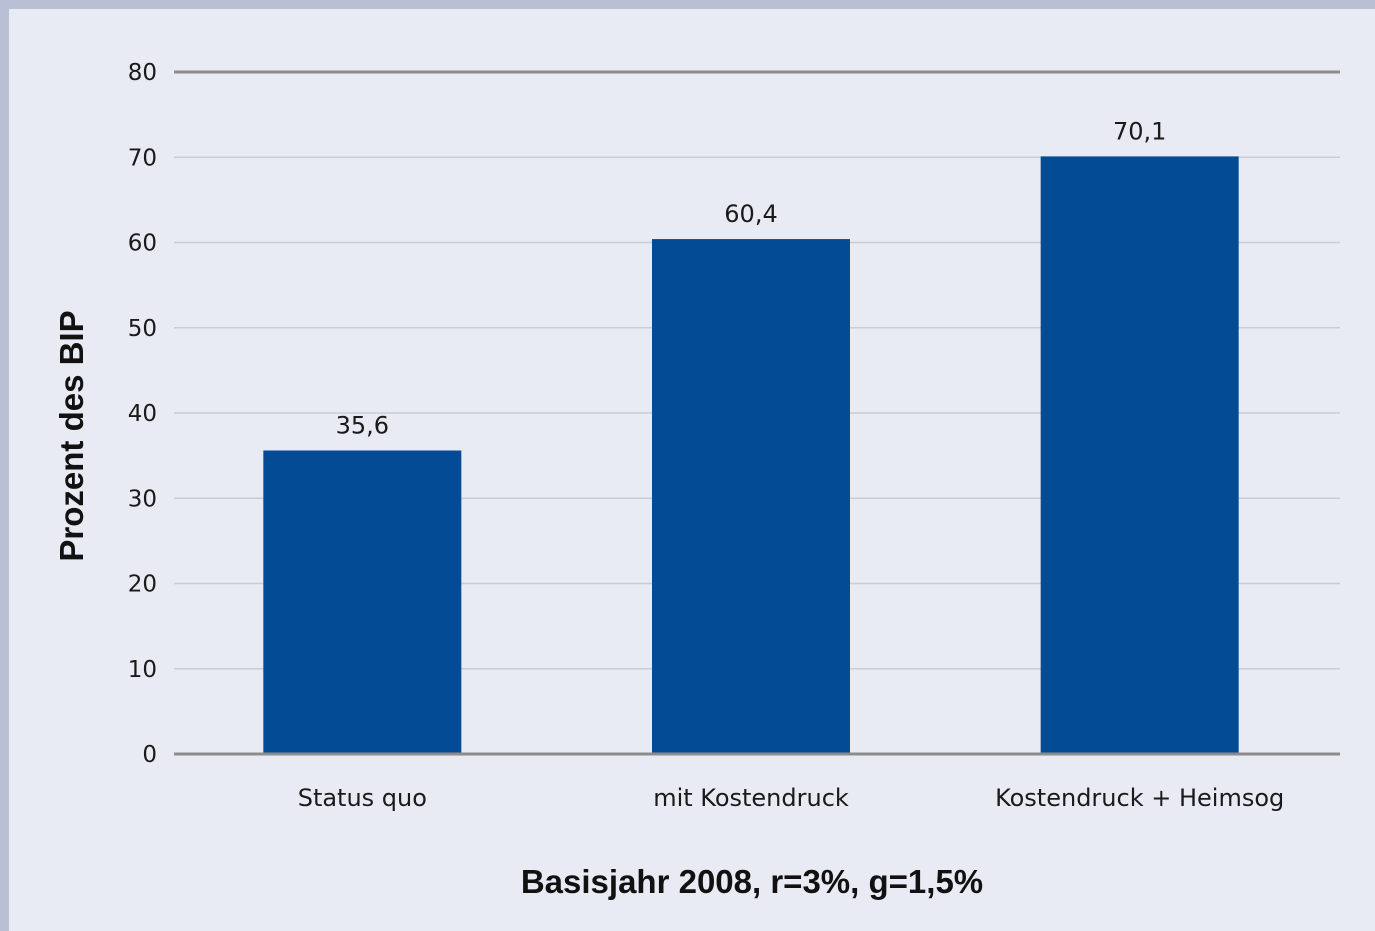 The image size is (1375, 931). What do you see at coordinates (1139, 131) in the screenshot?
I see `bar-value-label: 70,1` at bounding box center [1139, 131].